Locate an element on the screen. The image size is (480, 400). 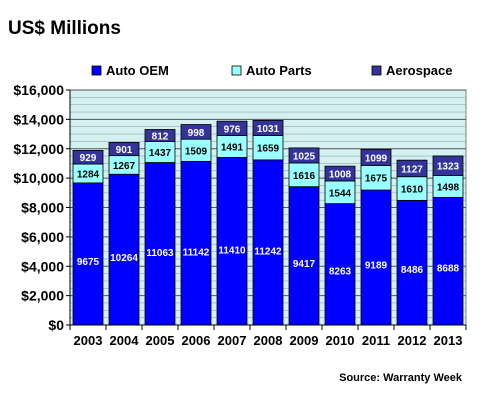
source-note: Source: Warranty Week is located at coordinates (401, 378).